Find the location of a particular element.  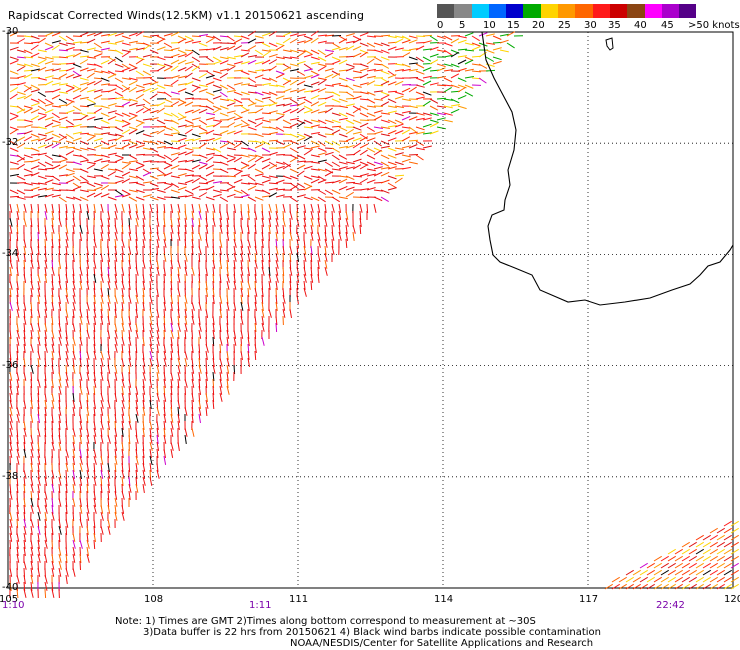

lon-tick-label: 105 is located at coordinates (9, 599).